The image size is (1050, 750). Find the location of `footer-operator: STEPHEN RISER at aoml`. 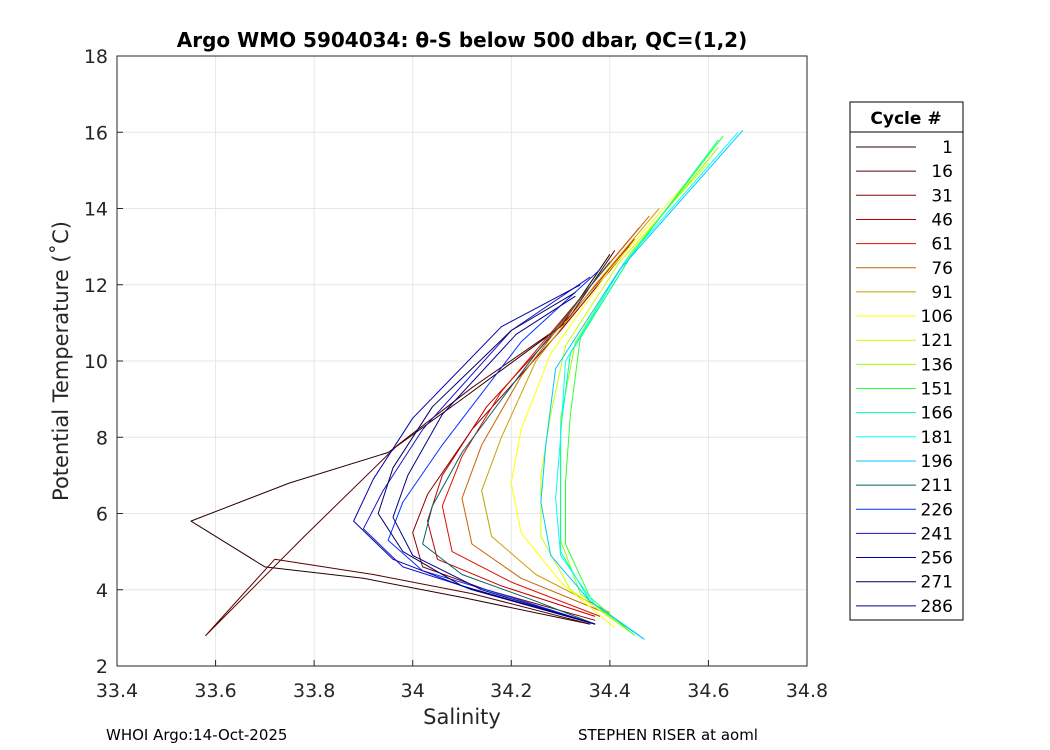

footer-operator: STEPHEN RISER at aoml is located at coordinates (668, 735).